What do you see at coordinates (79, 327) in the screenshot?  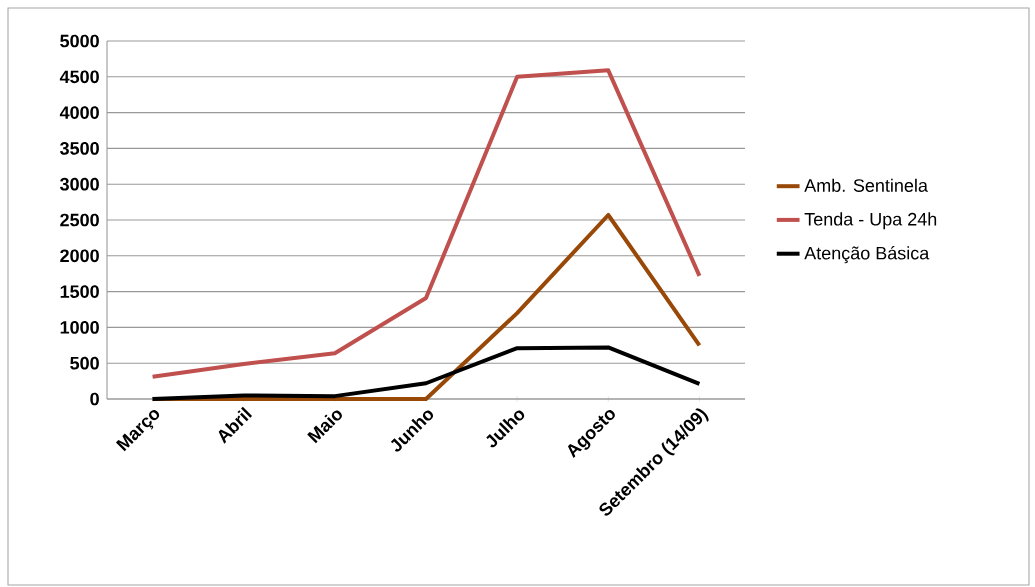 I see `y-tick-label: 1000` at bounding box center [79, 327].